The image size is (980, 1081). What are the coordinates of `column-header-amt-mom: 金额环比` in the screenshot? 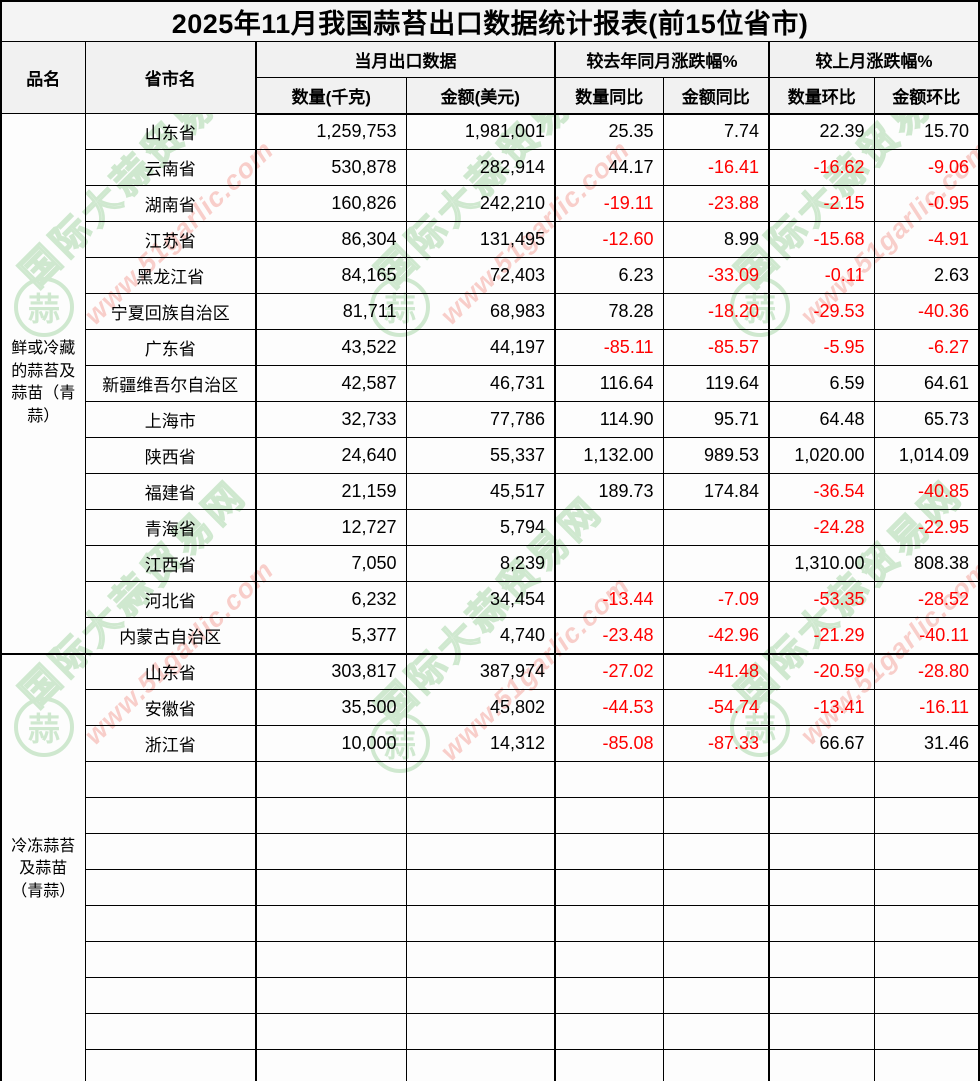 It's located at (926, 96).